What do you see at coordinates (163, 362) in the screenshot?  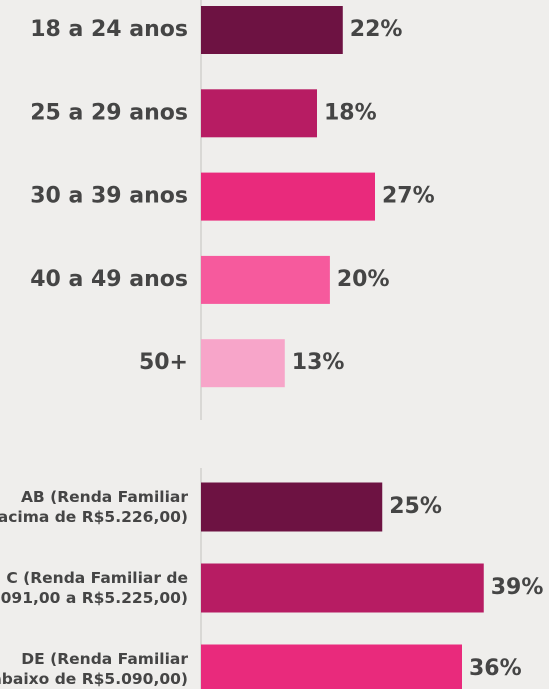 I see `category-label: 50+` at bounding box center [163, 362].